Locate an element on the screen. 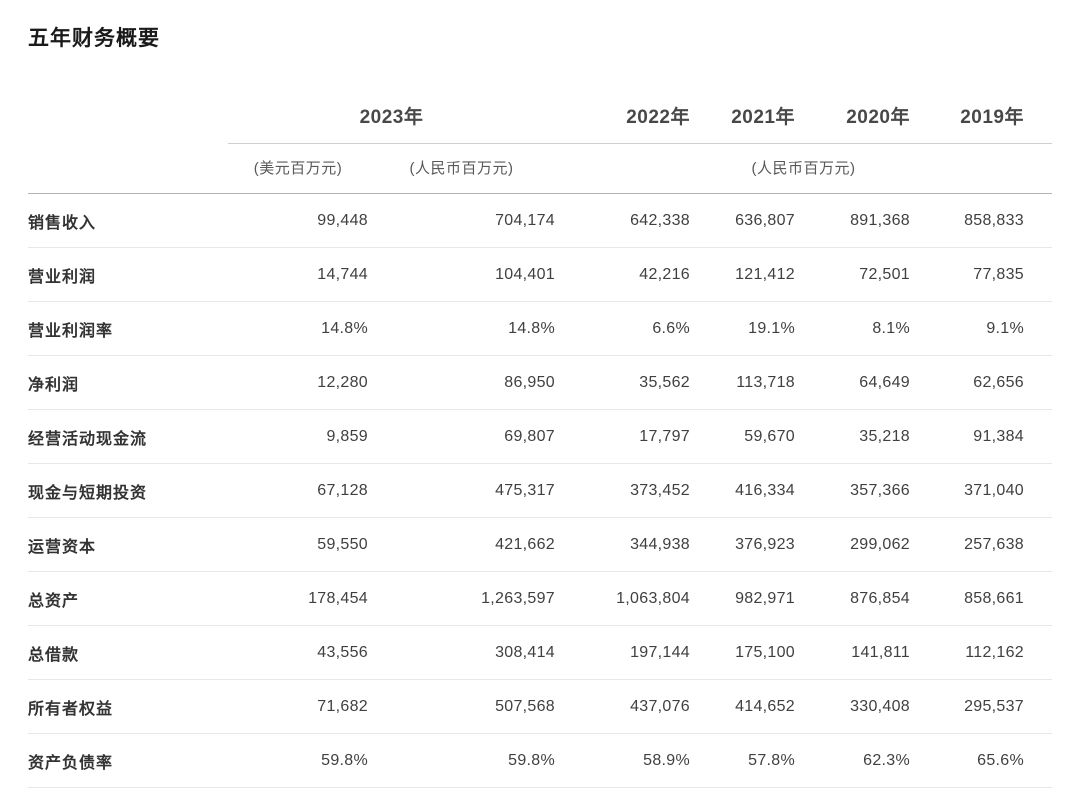  cell-value: 416,334 is located at coordinates (742, 490).